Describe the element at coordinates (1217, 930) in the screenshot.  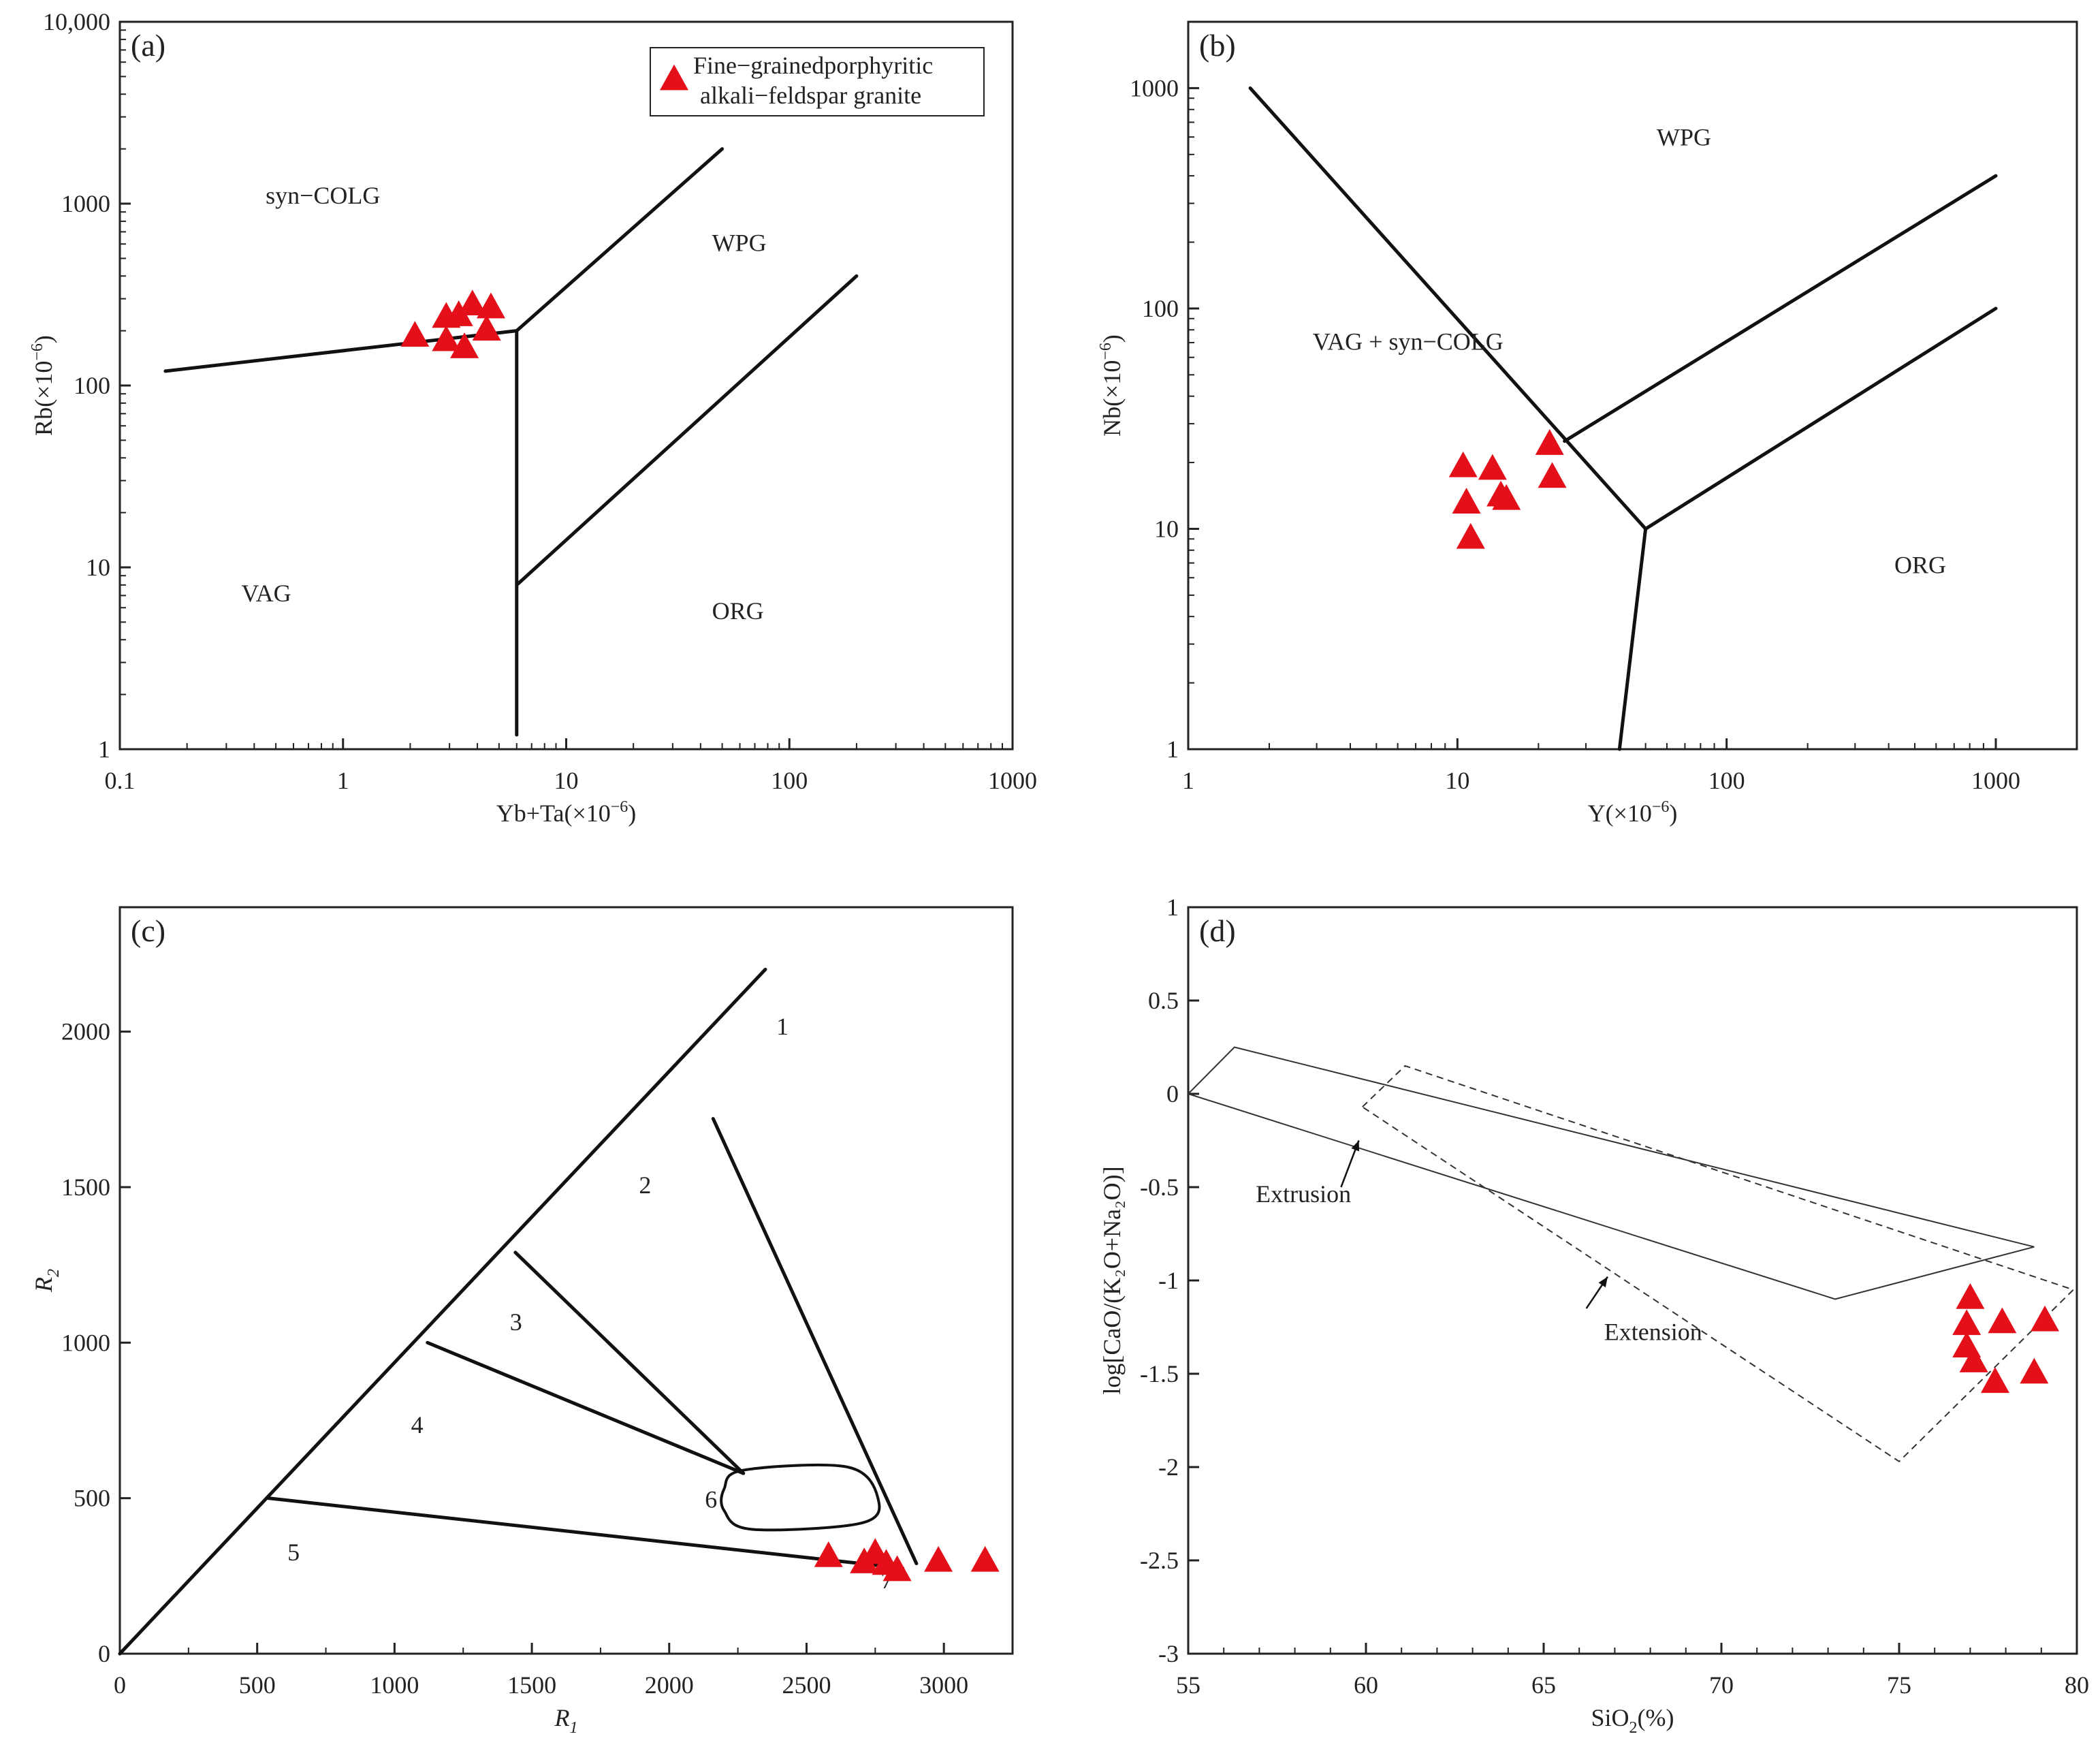
I see `panel-d-label: (d)` at that location.